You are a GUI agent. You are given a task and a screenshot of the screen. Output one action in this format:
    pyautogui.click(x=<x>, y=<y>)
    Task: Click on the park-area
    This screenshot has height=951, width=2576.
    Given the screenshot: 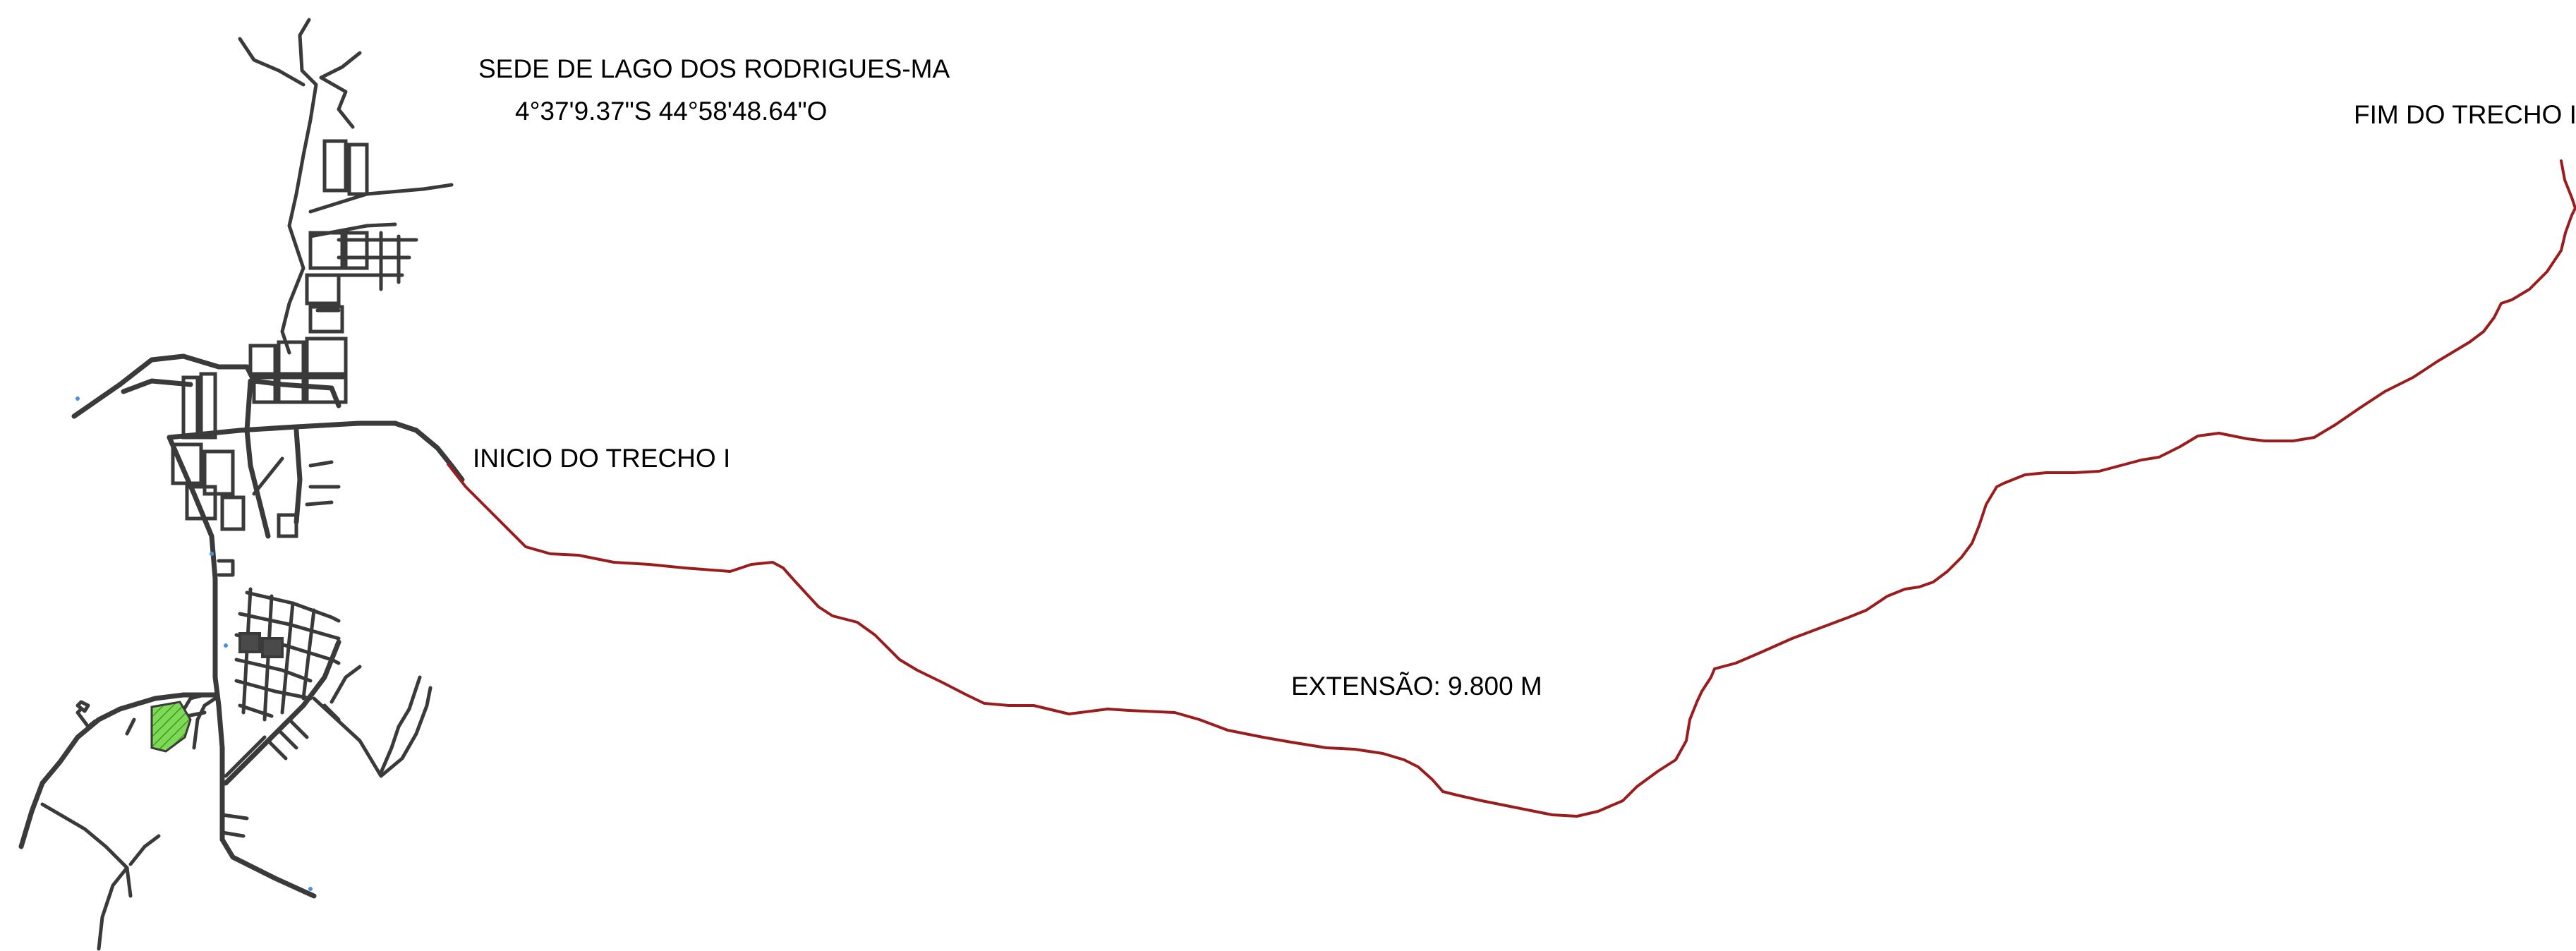 What is the action you would take?
    pyautogui.click(x=171, y=727)
    